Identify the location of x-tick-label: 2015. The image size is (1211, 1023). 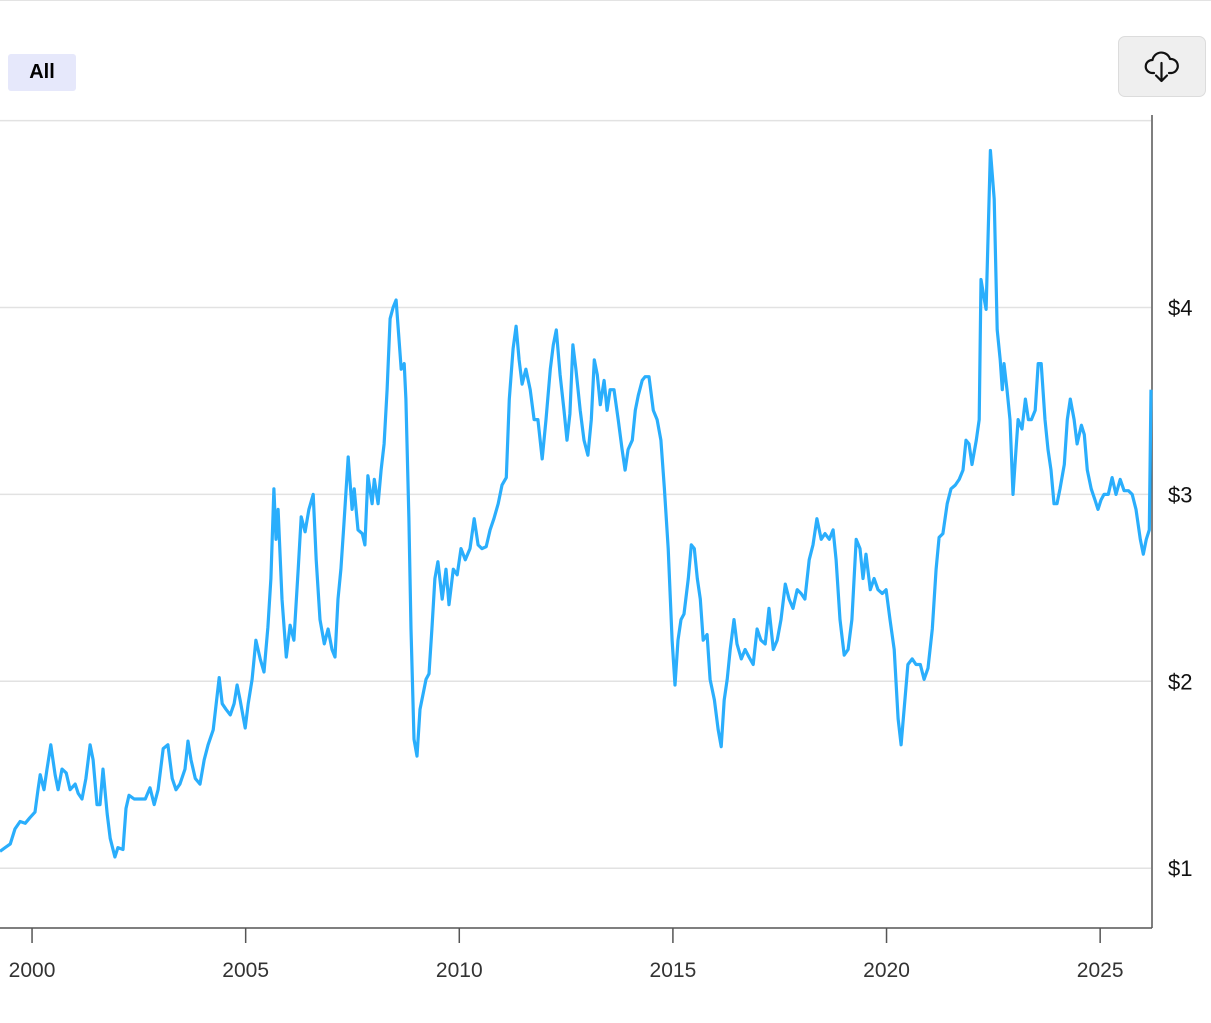
(673, 970).